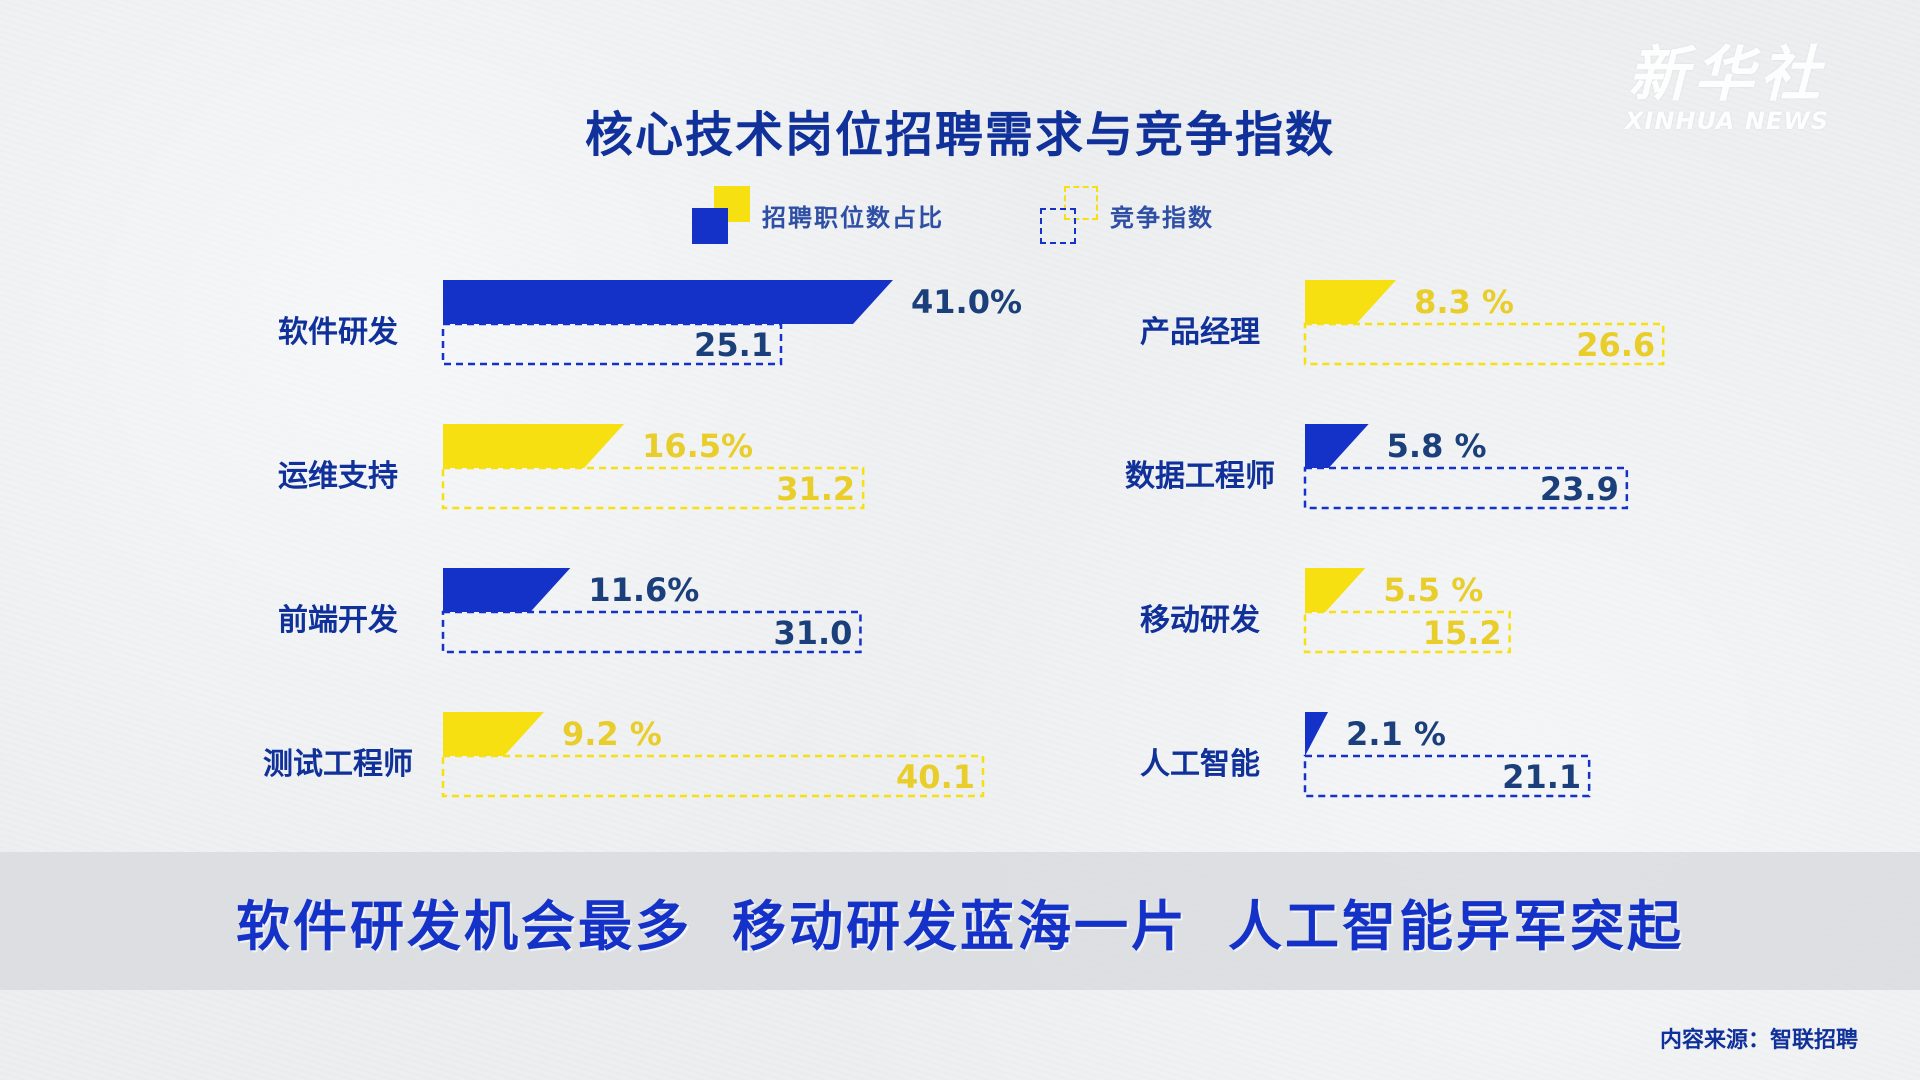 This screenshot has height=1080, width=1920. I want to click on index-value-label: 15.2, so click(1462, 633).